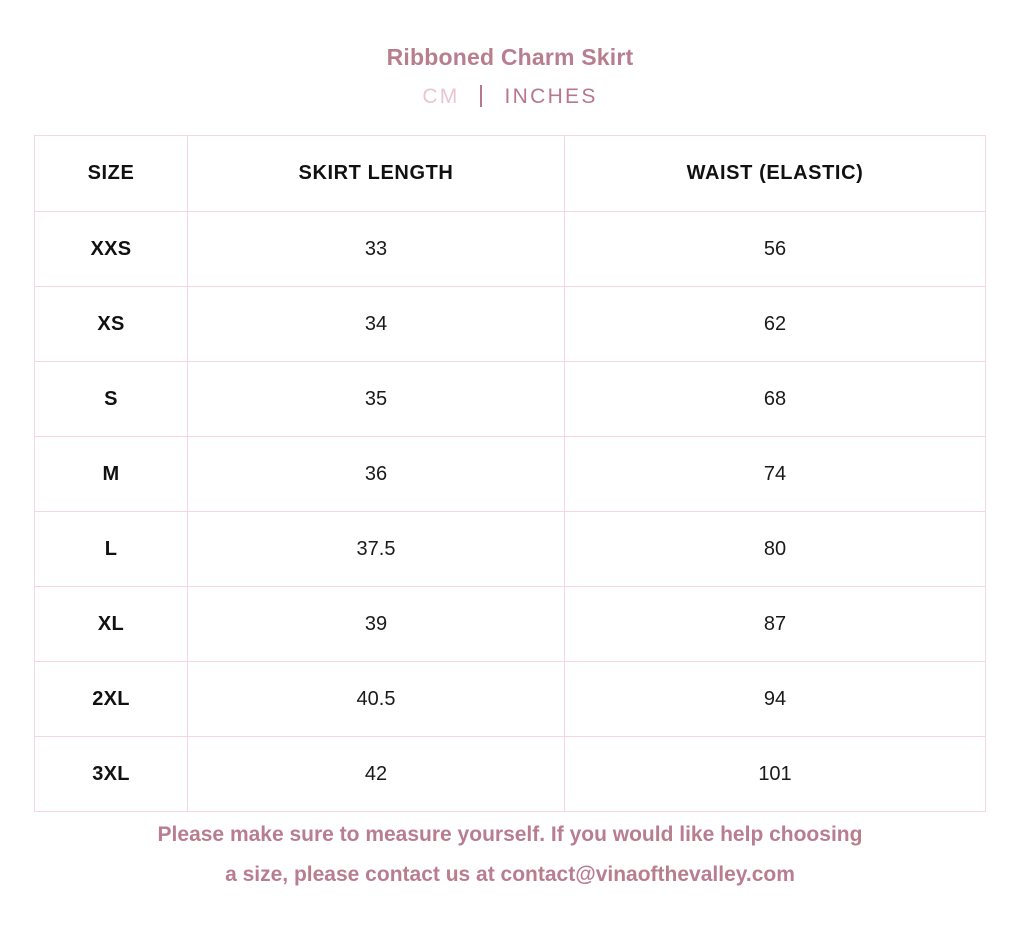  I want to click on table-row: M 36 74, so click(510, 474).